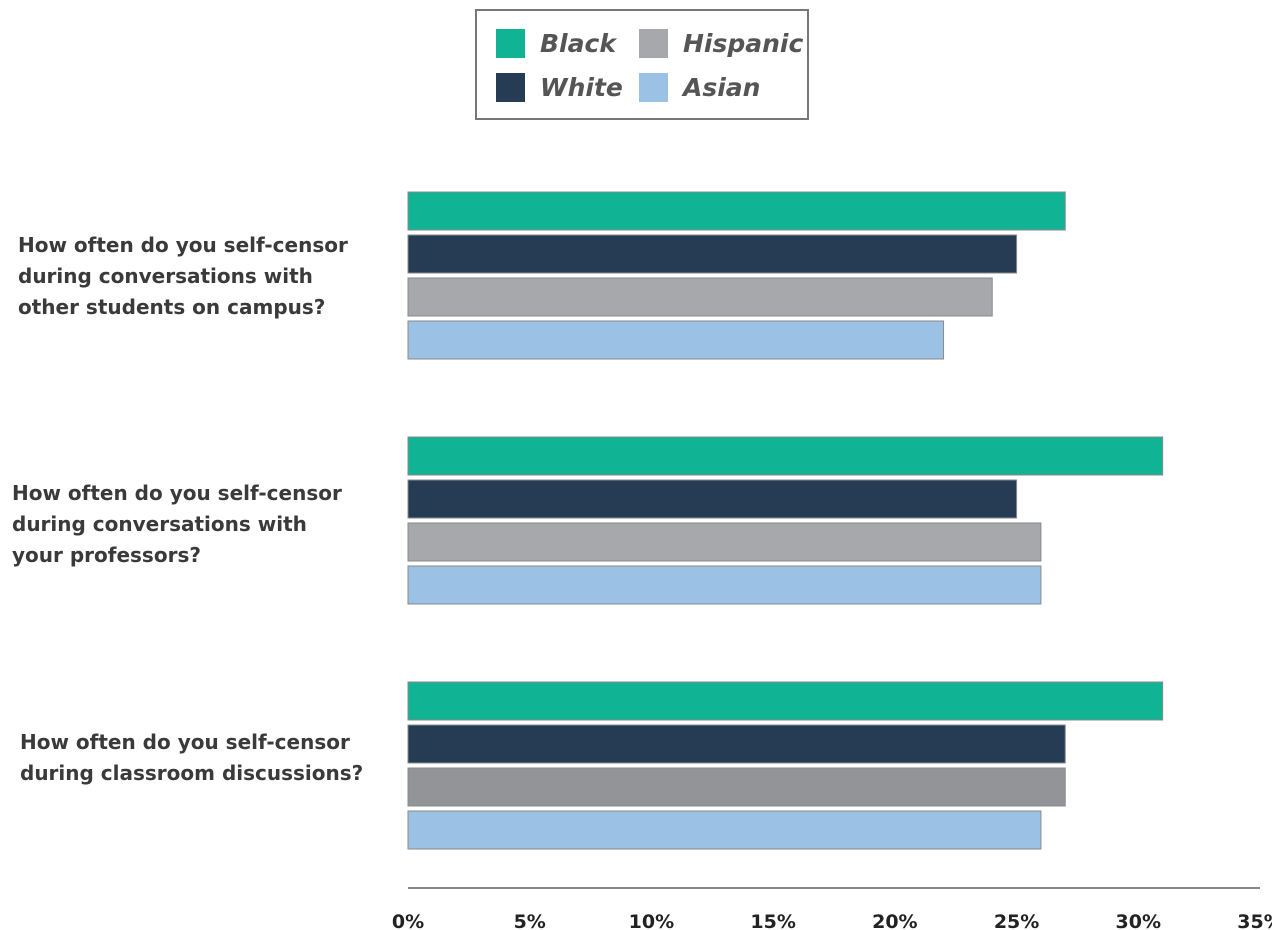 The height and width of the screenshot is (930, 1272). I want to click on x-tick-label: 25%, so click(1016, 920).